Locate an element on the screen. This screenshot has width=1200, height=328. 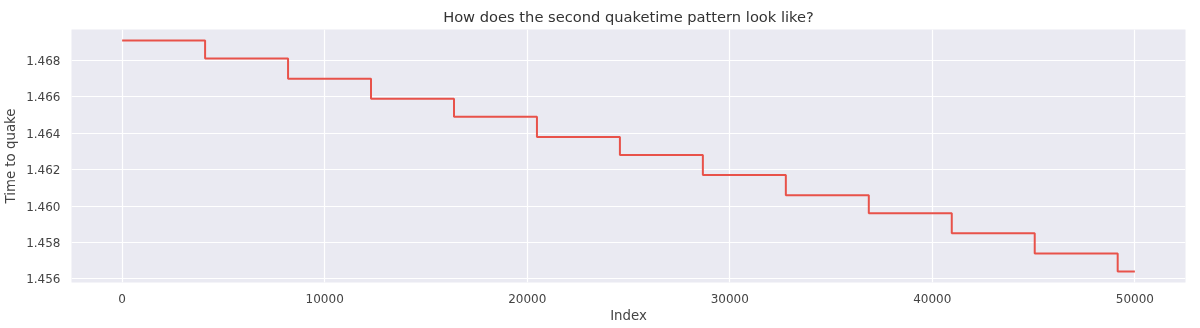
y-axis-title: Time to quake is located at coordinates (11, 156).